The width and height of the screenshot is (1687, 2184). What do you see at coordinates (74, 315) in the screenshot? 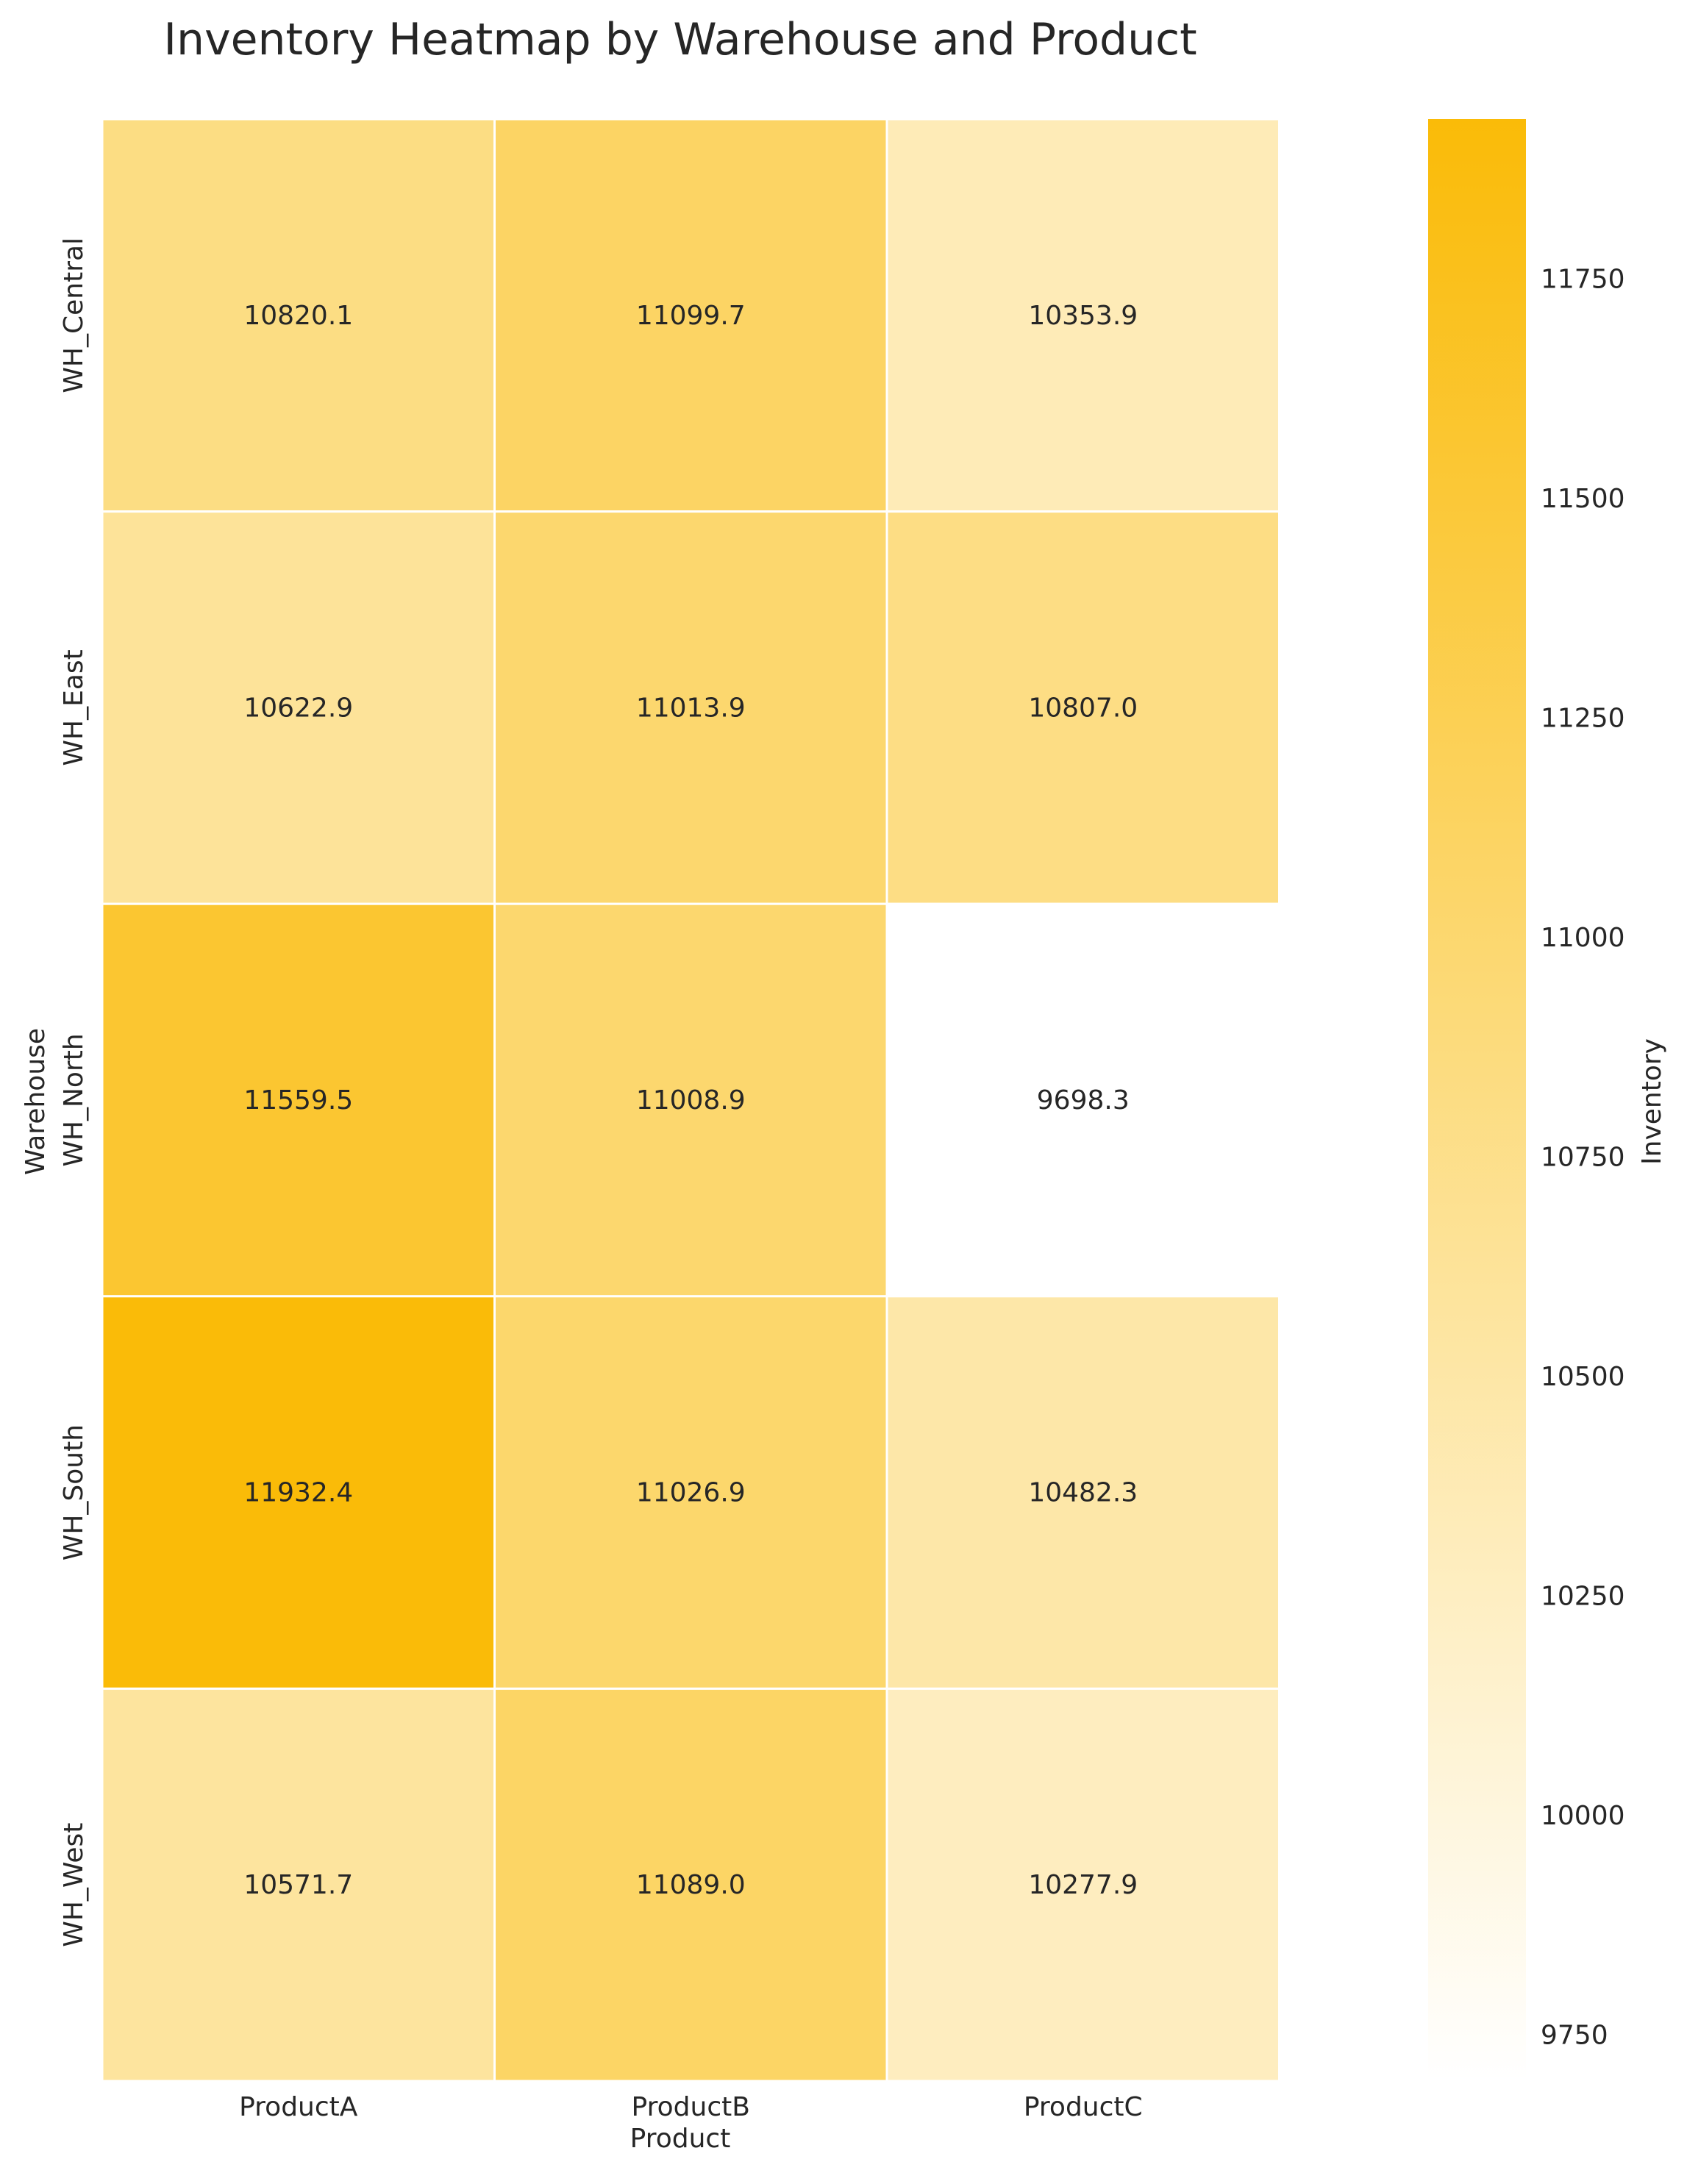
I see `y-tick-label: WH_Central` at bounding box center [74, 315].